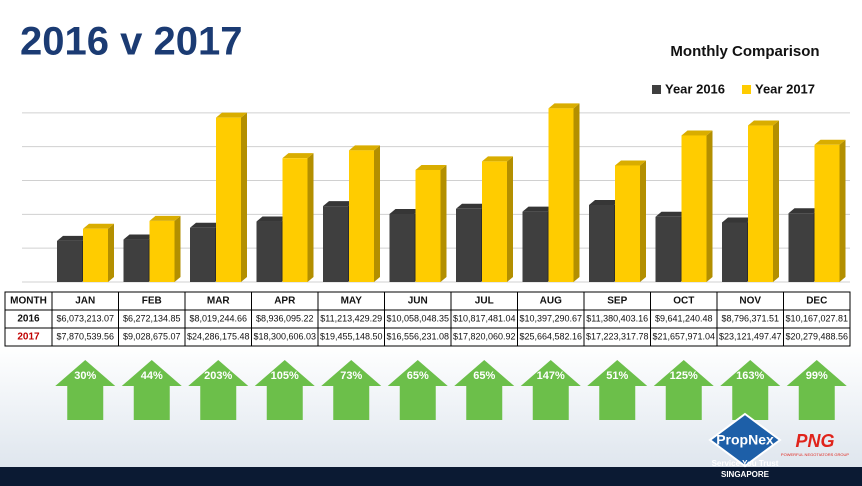 Image resolution: width=862 pixels, height=486 pixels. I want to click on row-label: 2017, so click(28, 337).